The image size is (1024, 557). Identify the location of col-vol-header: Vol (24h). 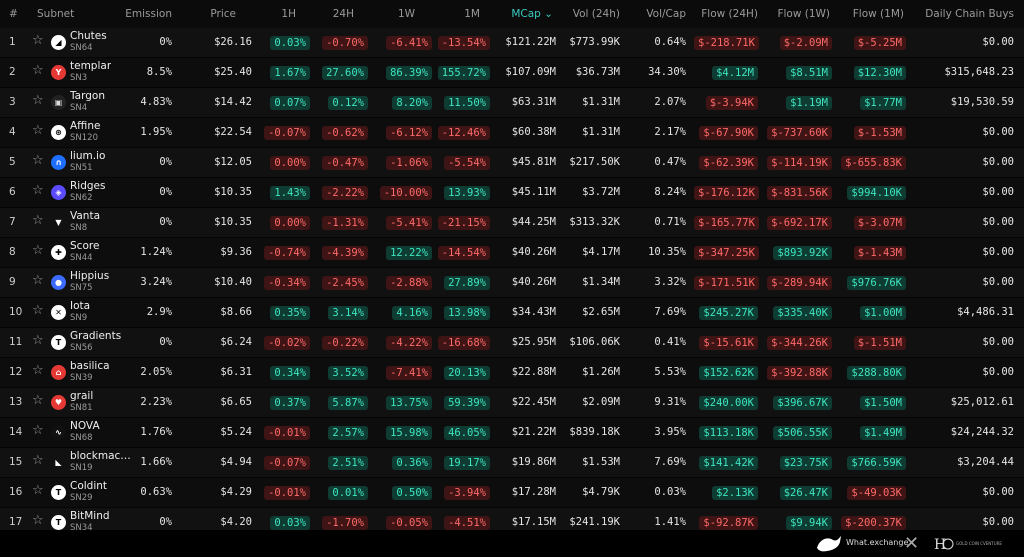
(596, 14).